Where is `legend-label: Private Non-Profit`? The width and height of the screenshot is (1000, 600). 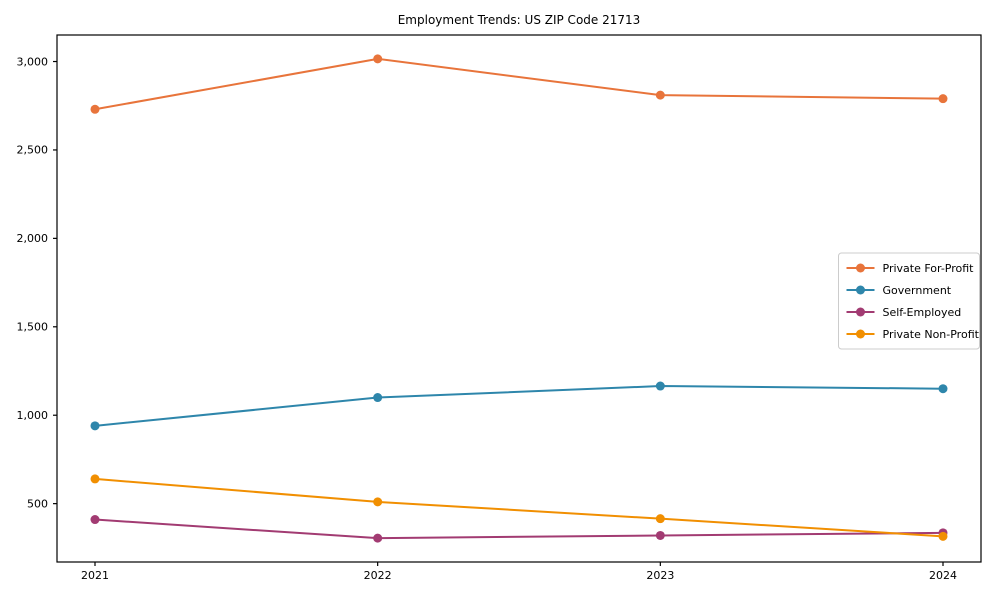 legend-label: Private Non-Profit is located at coordinates (931, 334).